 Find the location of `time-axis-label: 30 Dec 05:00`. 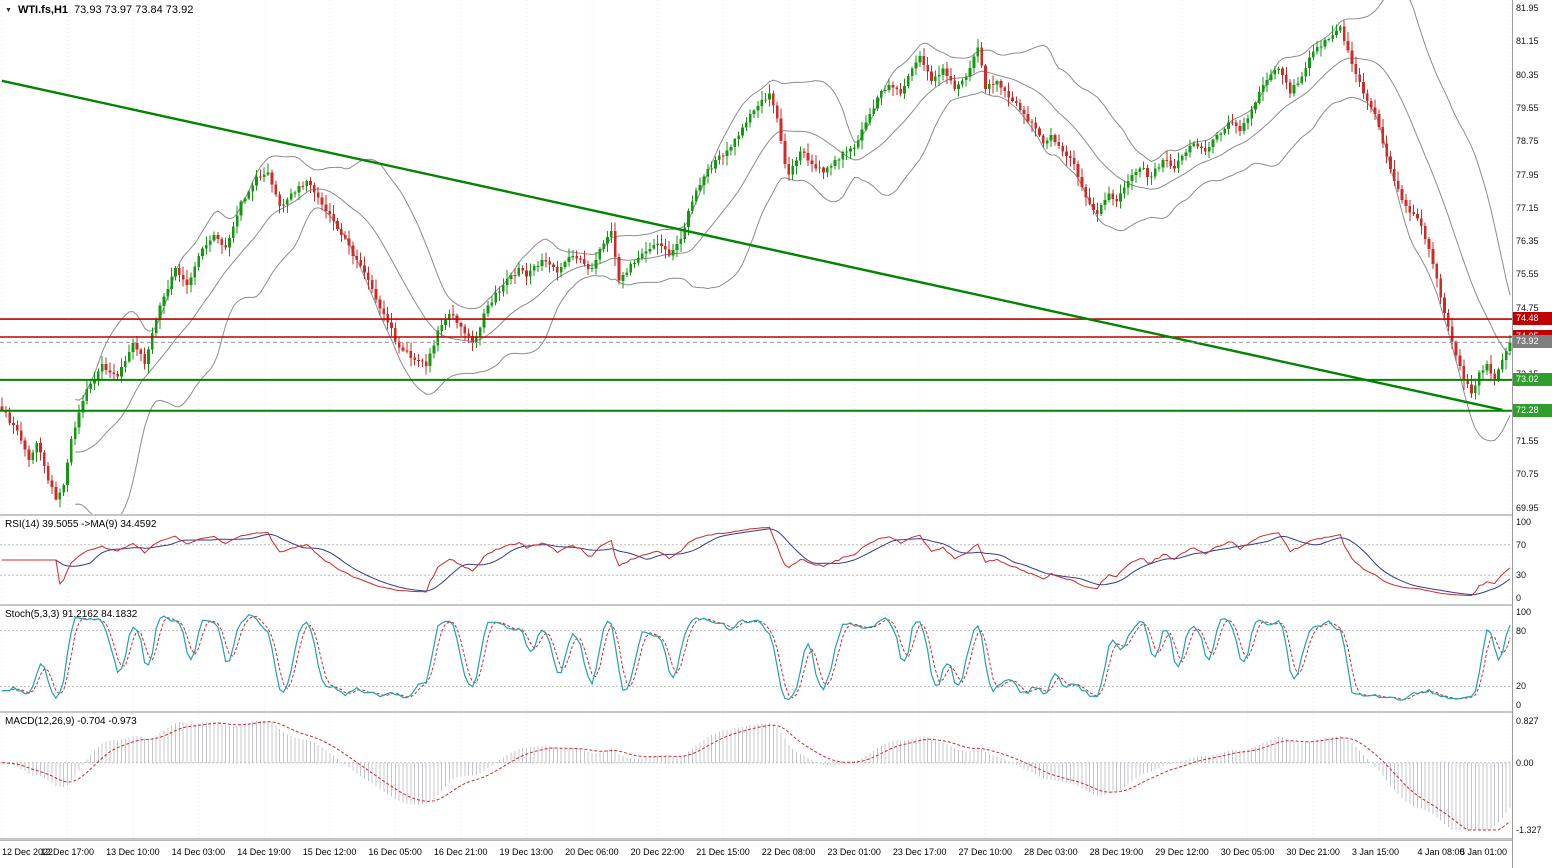

time-axis-label: 30 Dec 05:00 is located at coordinates (1247, 852).